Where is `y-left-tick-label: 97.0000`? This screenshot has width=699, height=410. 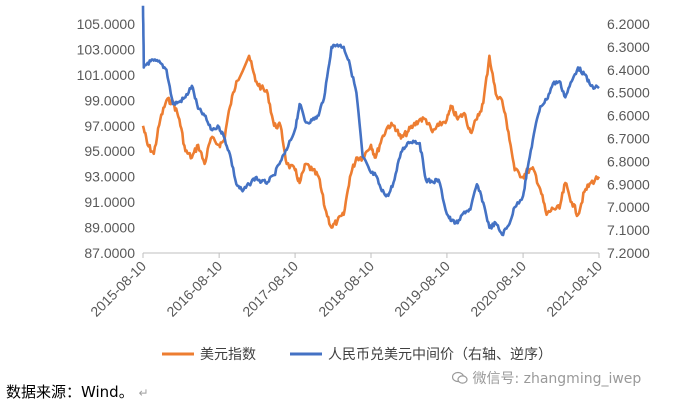
y-left-tick-label: 97.0000 is located at coordinates (109, 126).